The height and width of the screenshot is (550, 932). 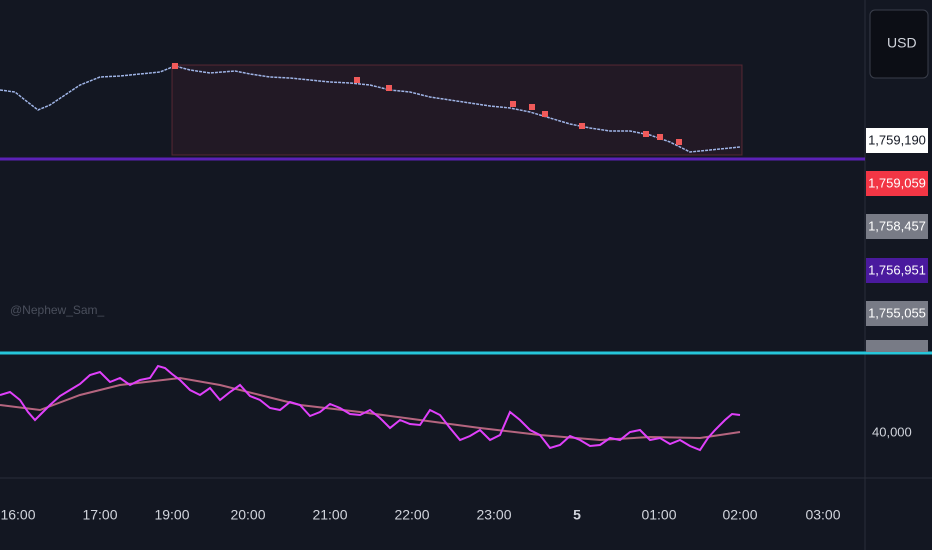 I want to click on currency-button, so click(x=899, y=44).